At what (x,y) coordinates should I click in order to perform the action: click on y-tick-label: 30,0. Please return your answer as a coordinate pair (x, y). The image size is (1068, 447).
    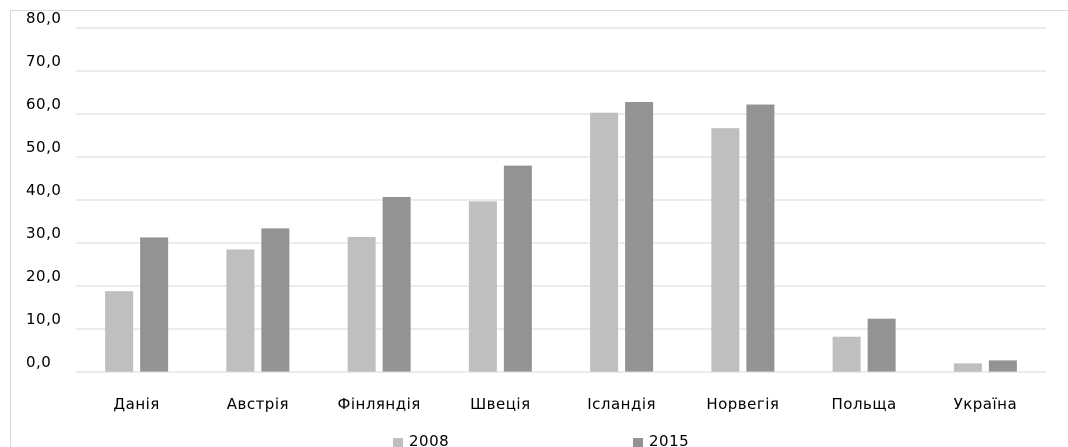
    Looking at the image, I should click on (43, 233).